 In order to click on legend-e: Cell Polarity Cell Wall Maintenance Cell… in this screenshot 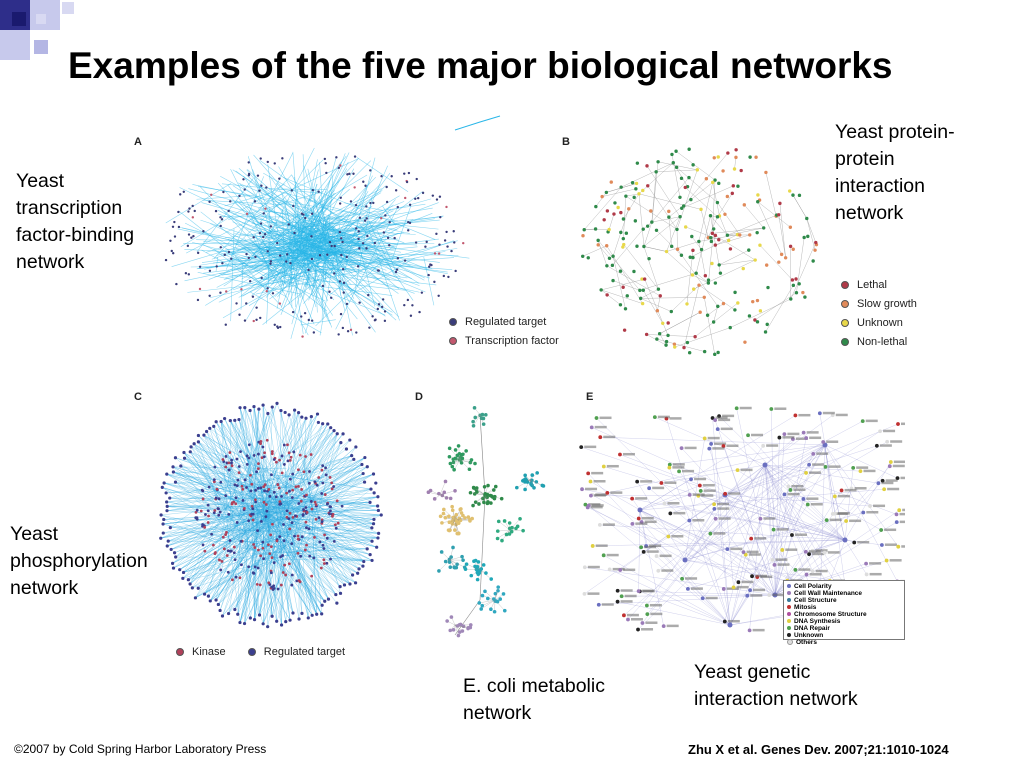, I will do `click(844, 613)`.